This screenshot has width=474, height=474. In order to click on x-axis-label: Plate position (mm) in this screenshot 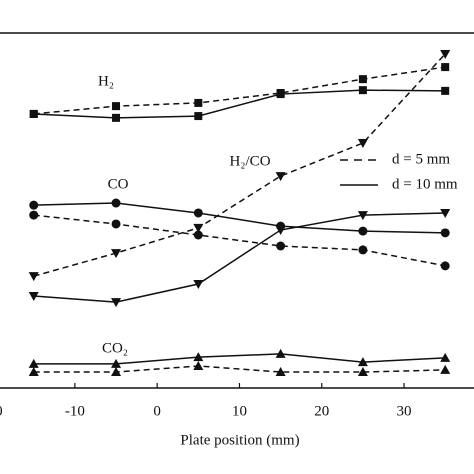, I will do `click(239, 440)`.